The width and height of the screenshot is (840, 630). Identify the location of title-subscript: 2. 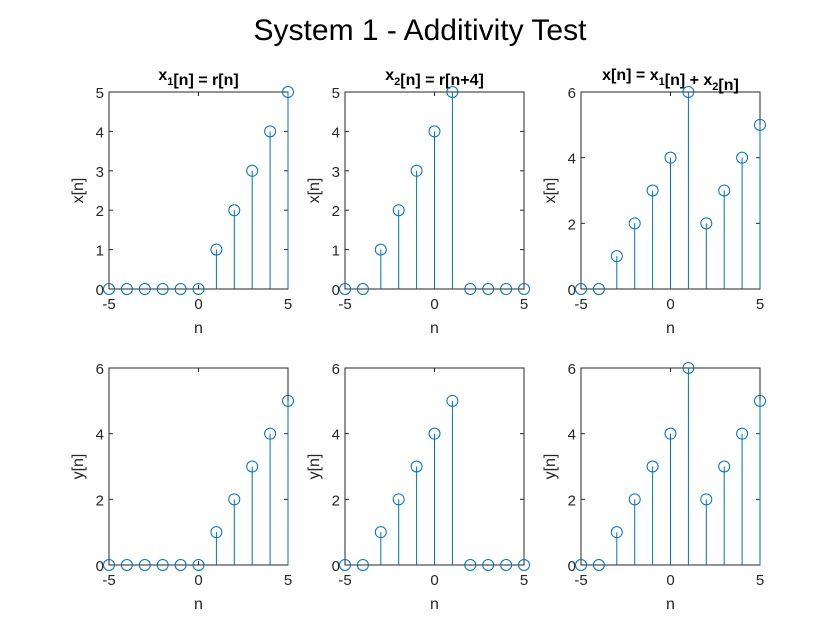
(397, 82).